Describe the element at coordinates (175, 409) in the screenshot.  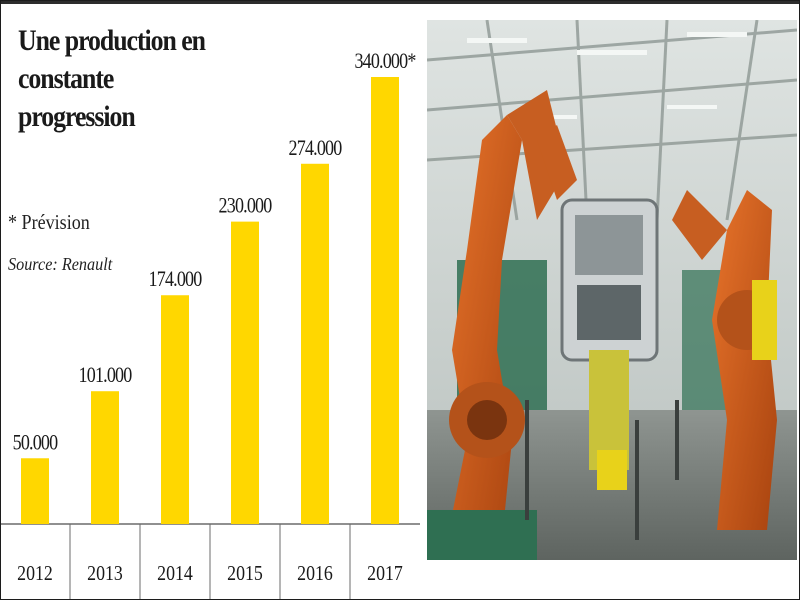
I see `bar-2014` at that location.